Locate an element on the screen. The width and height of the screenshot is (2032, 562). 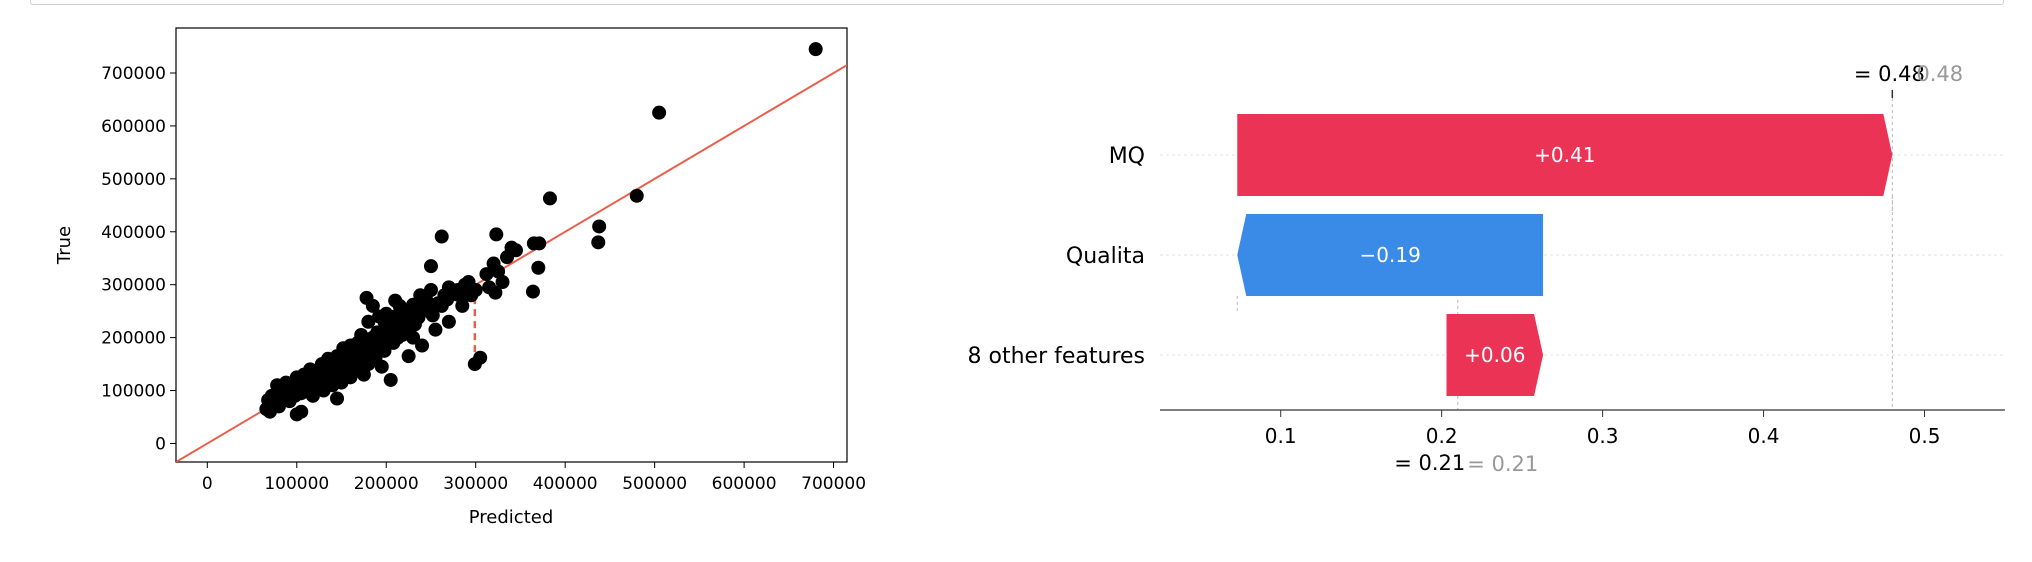
scatter-x-axis-label: Predicted is located at coordinates (511, 517).